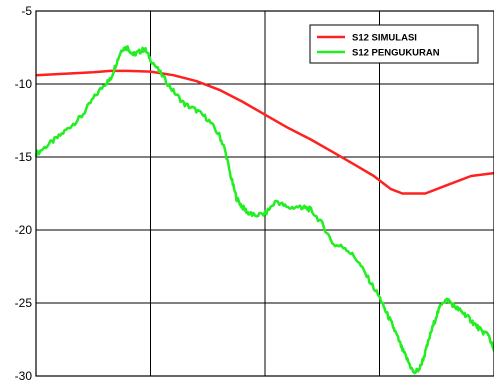 Image resolution: width=494 pixels, height=382 pixels. Describe the element at coordinates (24, 84) in the screenshot. I see `y-tick-label-1: -10` at that location.